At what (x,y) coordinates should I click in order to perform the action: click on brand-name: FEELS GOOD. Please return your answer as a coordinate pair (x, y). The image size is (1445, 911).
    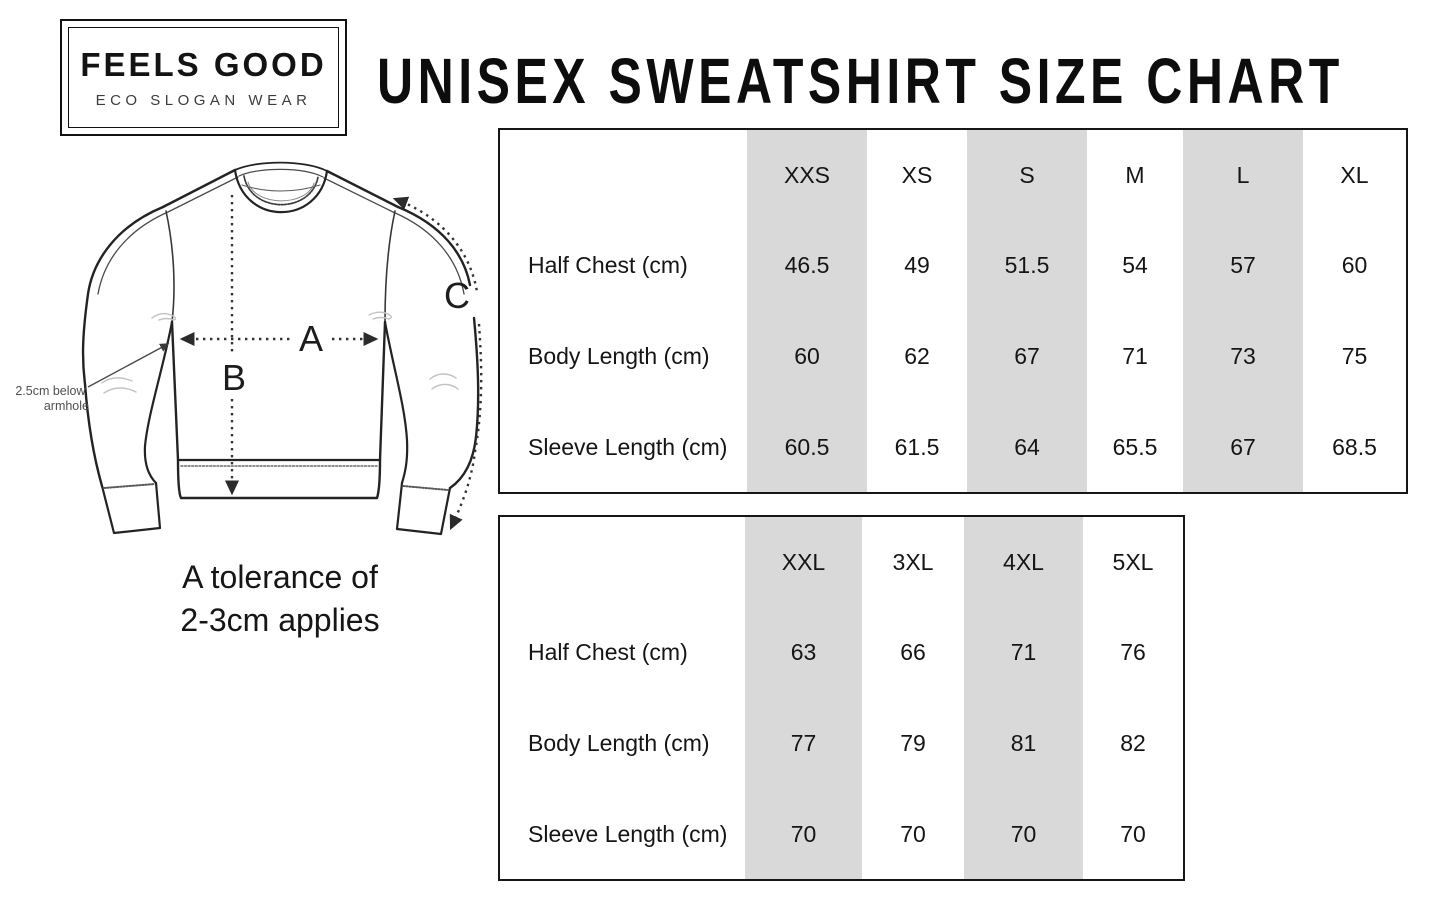
    Looking at the image, I should click on (203, 64).